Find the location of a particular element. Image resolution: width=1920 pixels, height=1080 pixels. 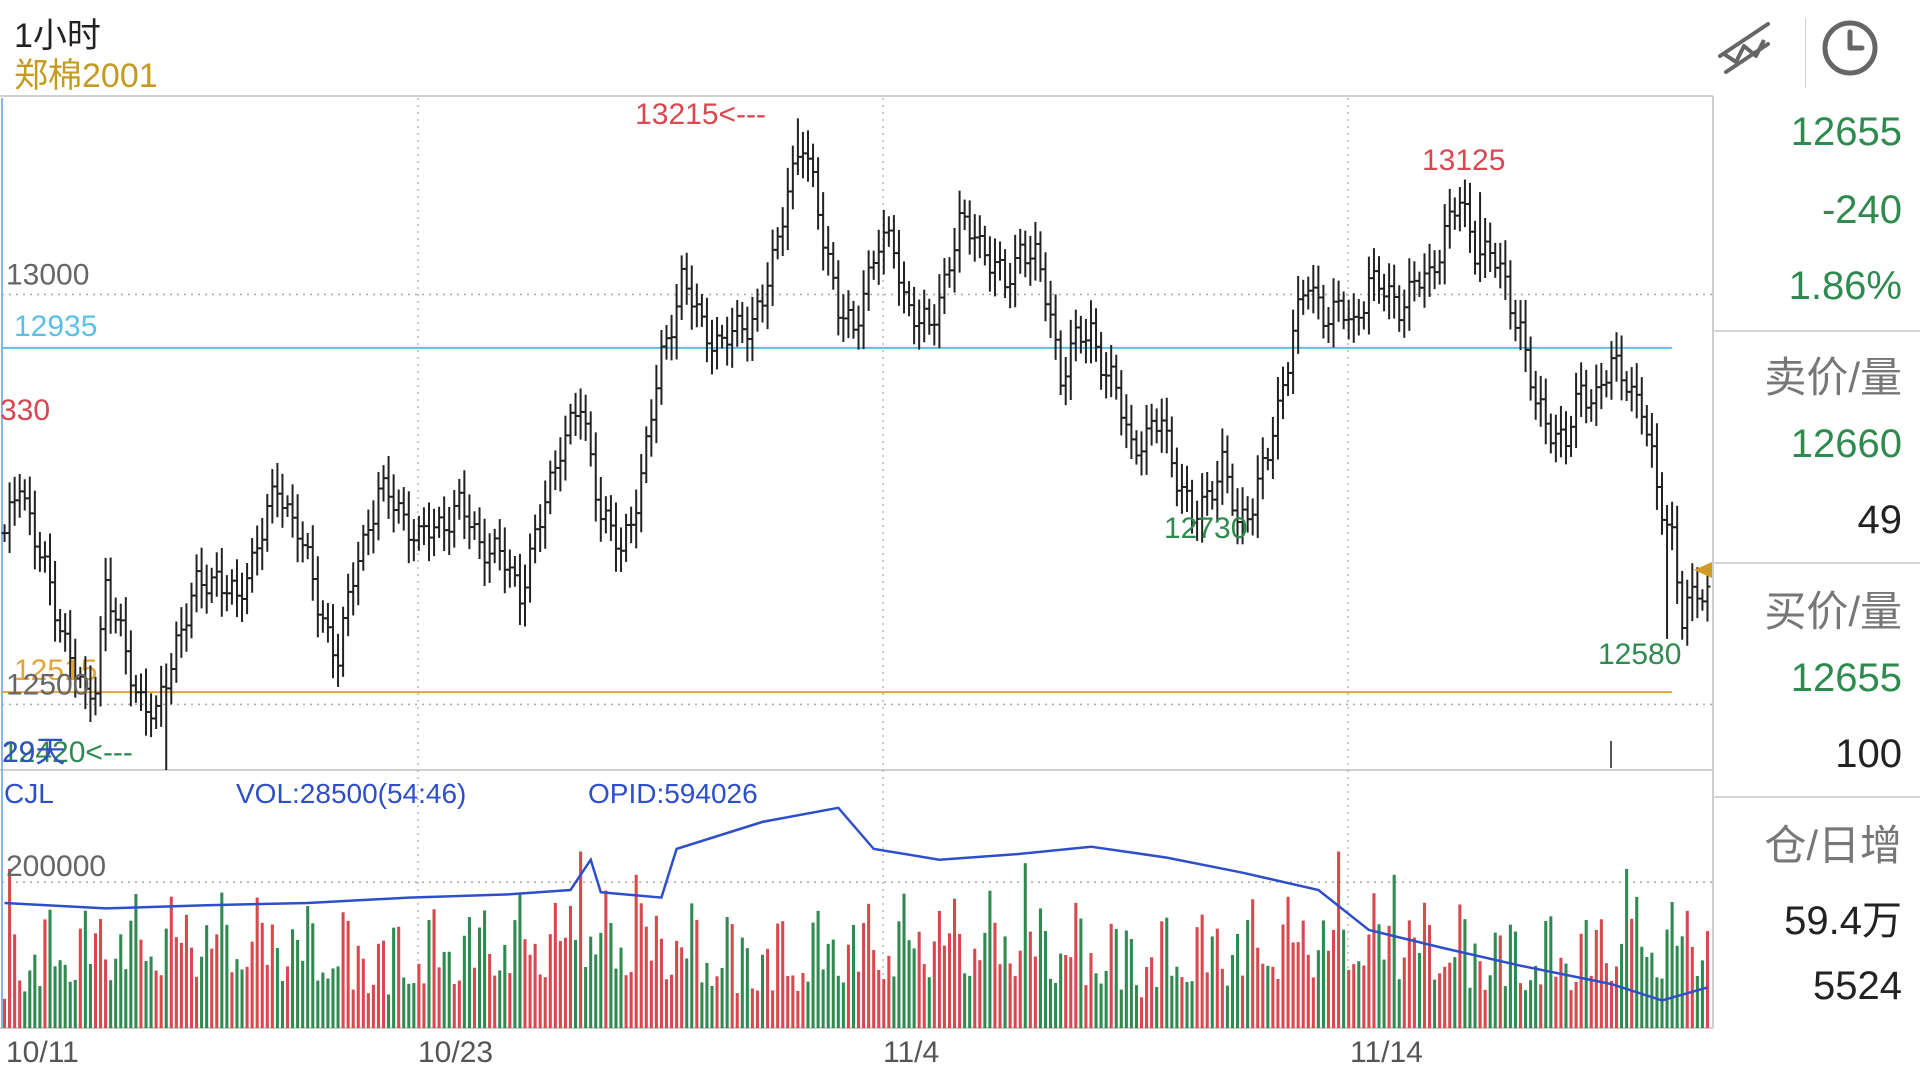

level-line-label: 12935 is located at coordinates (55, 326).